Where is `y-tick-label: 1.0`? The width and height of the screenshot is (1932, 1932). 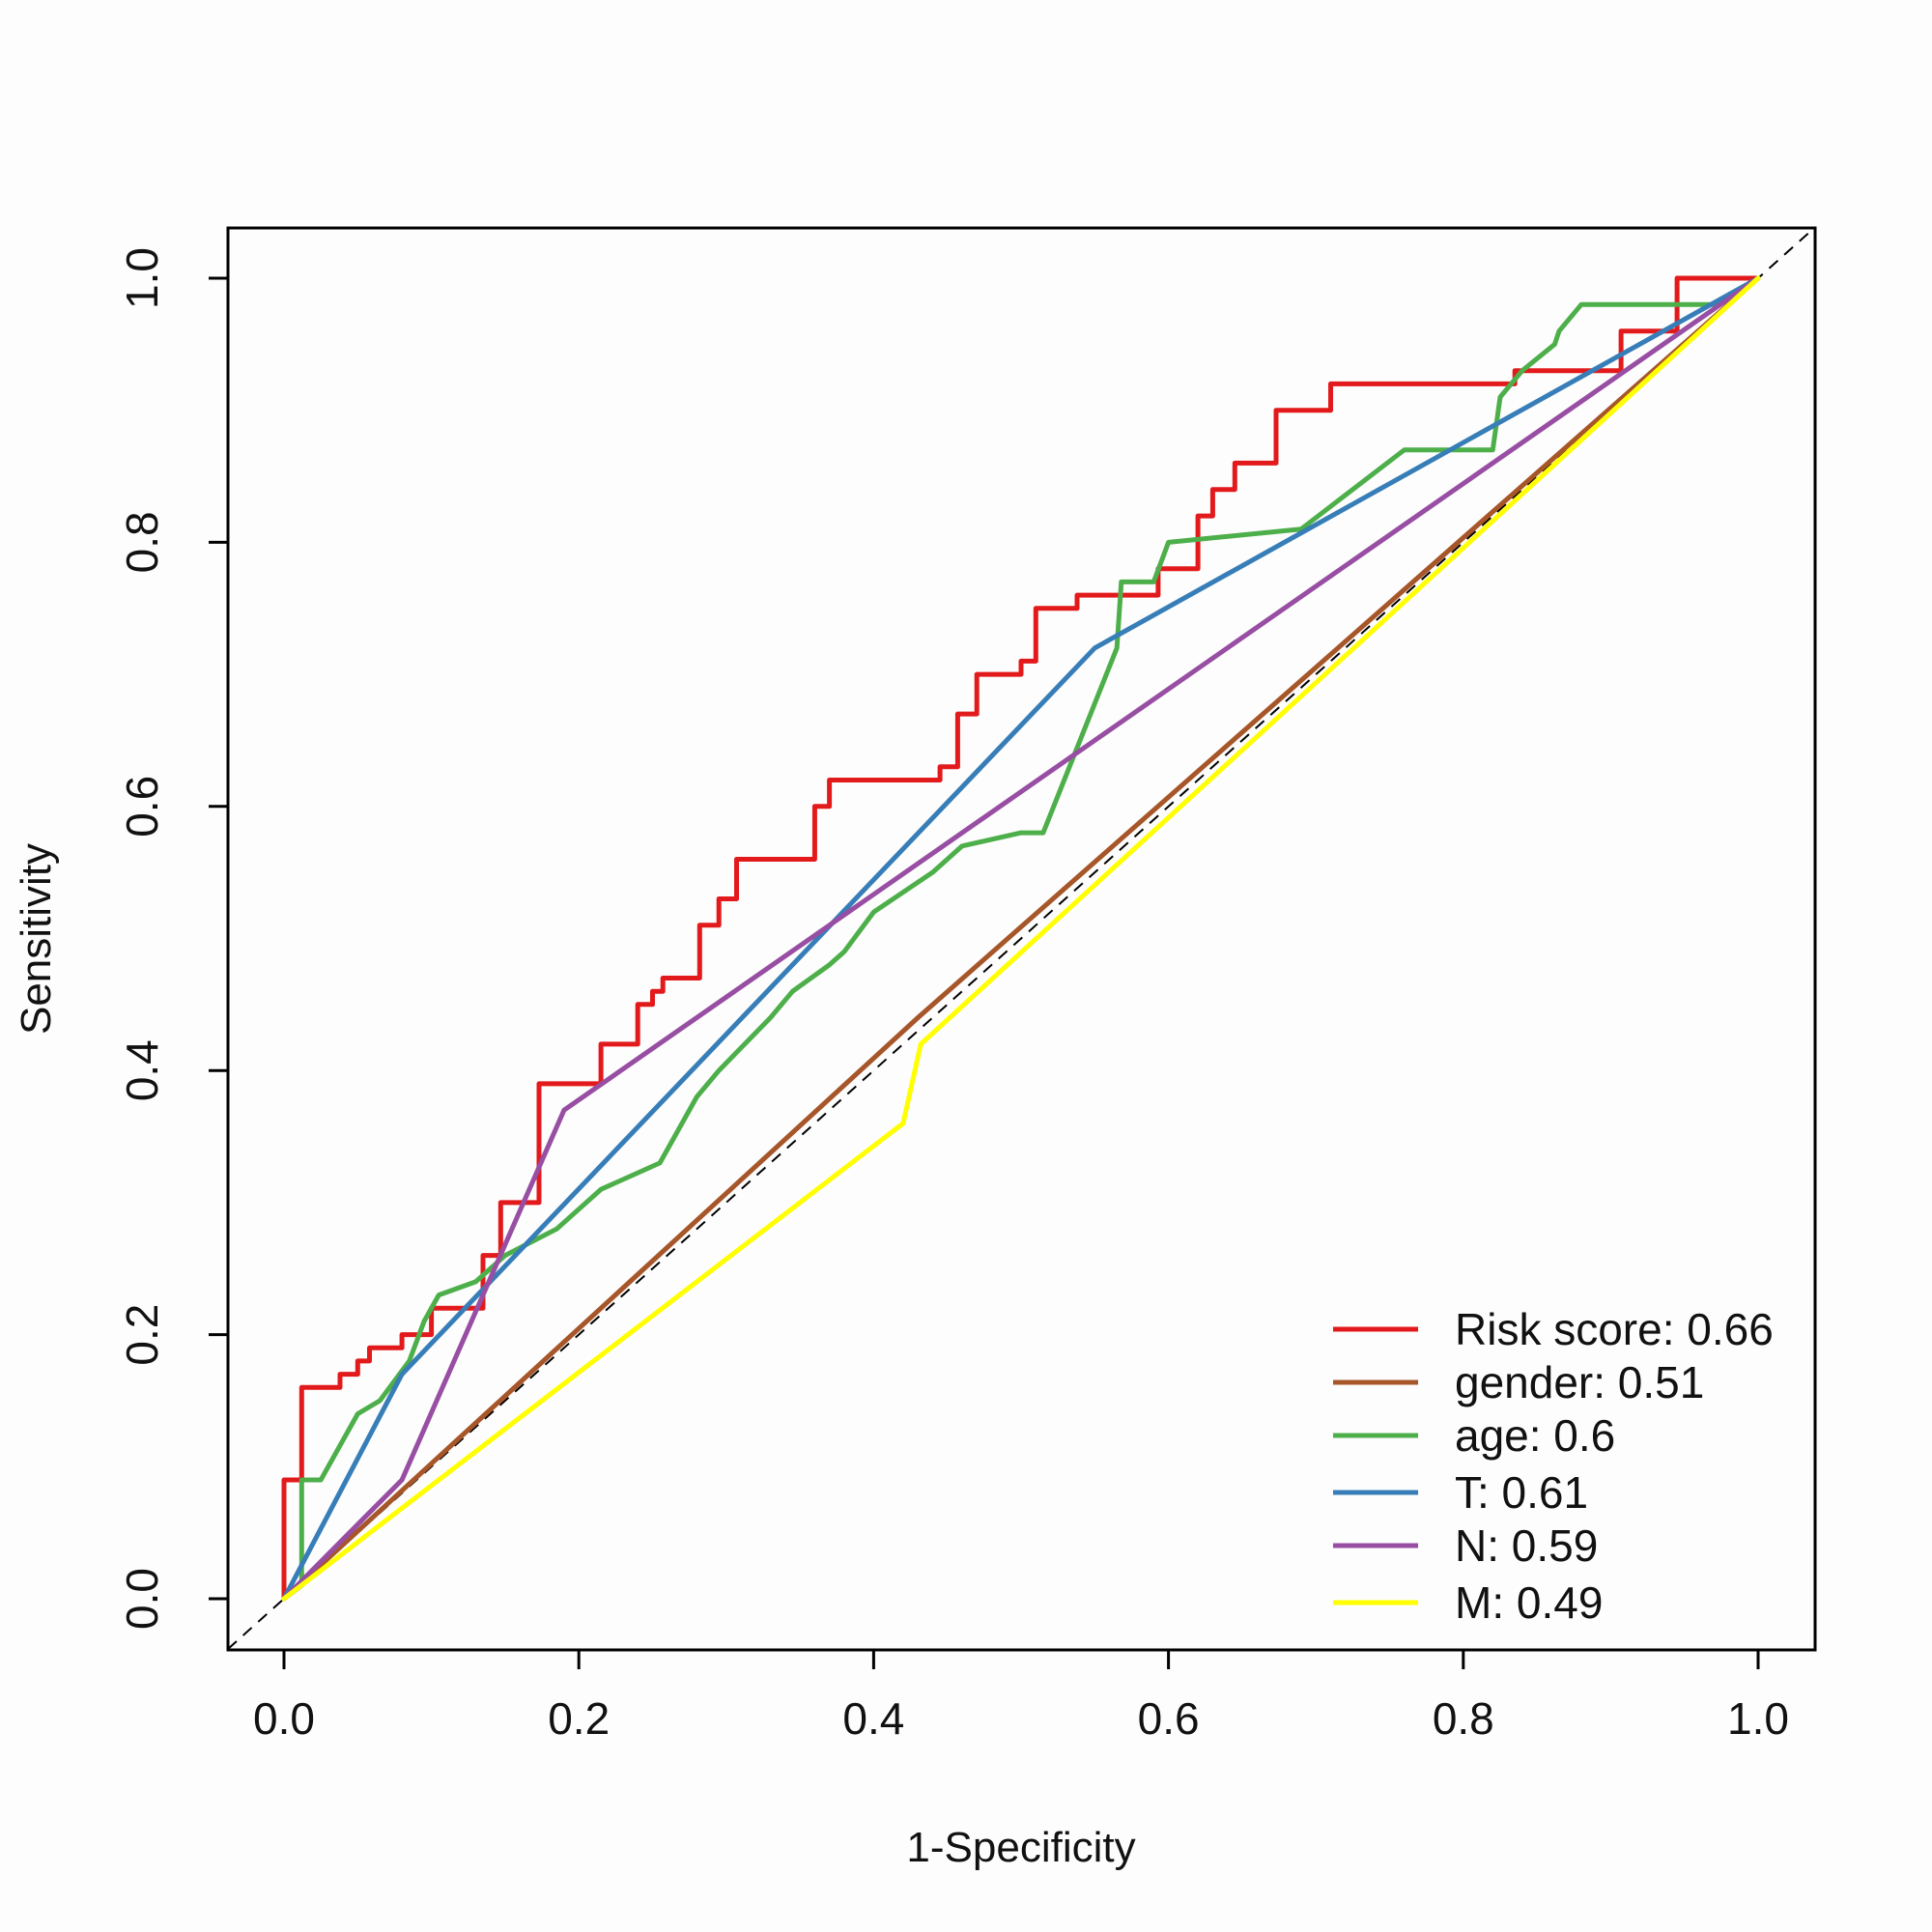 y-tick-label: 1.0 is located at coordinates (142, 278).